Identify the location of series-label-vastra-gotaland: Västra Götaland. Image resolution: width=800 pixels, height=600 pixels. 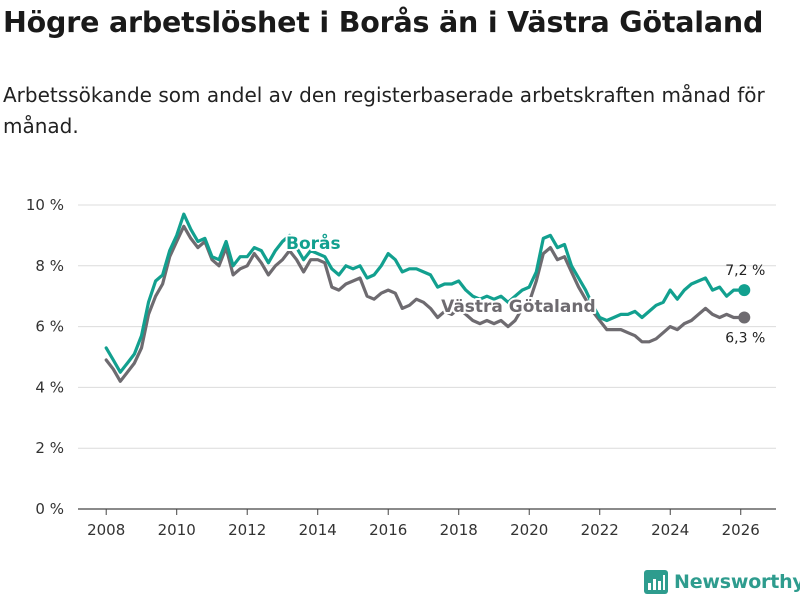
(518, 307).